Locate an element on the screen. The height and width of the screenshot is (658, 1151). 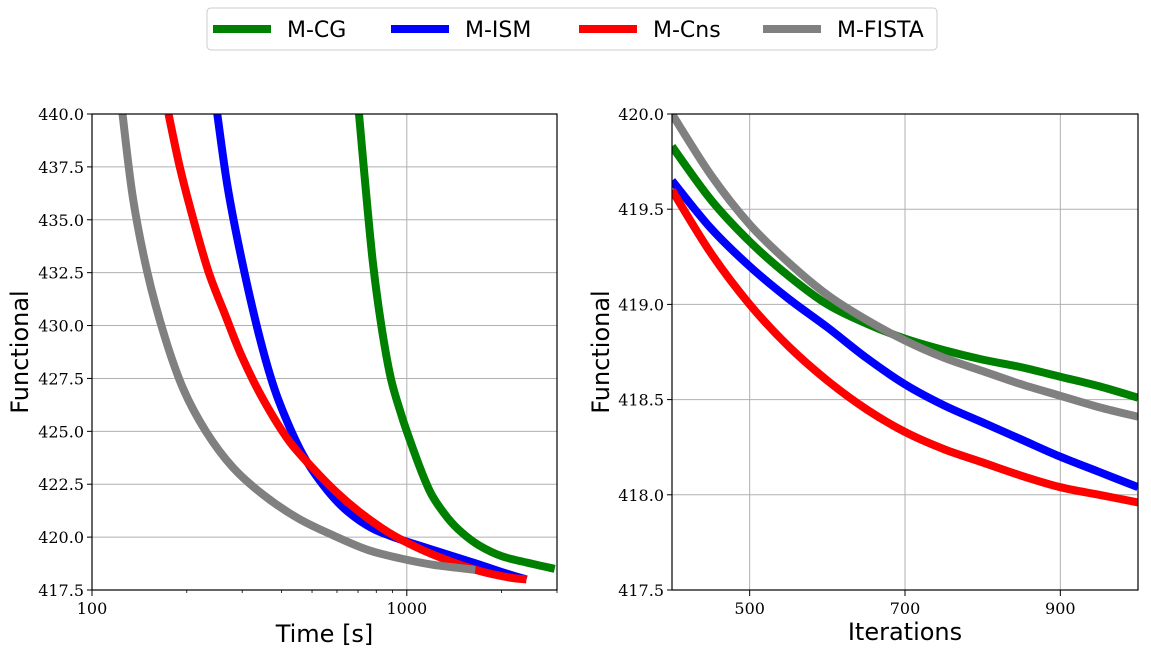
xlabel-time: Time [s] is located at coordinates (324, 634).